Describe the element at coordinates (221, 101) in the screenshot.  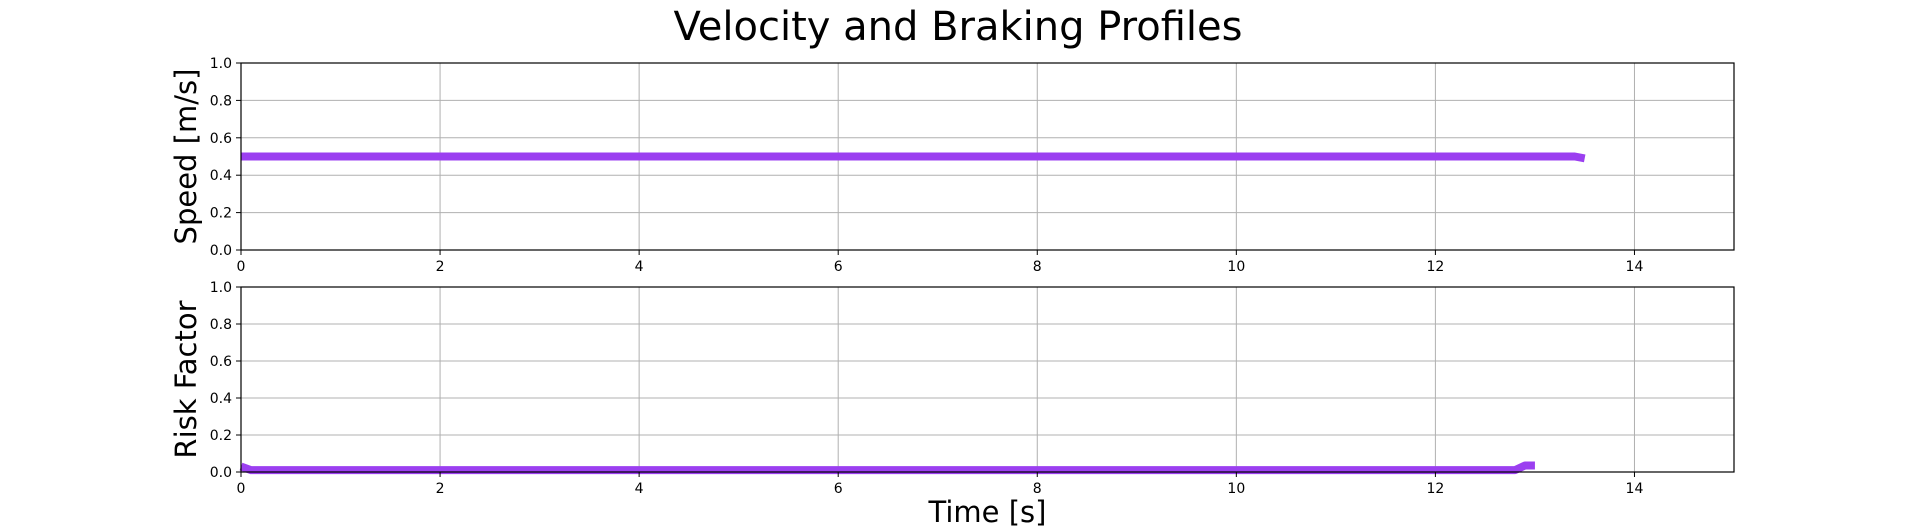
I see `speed-y-tick-label: 0.8` at that location.